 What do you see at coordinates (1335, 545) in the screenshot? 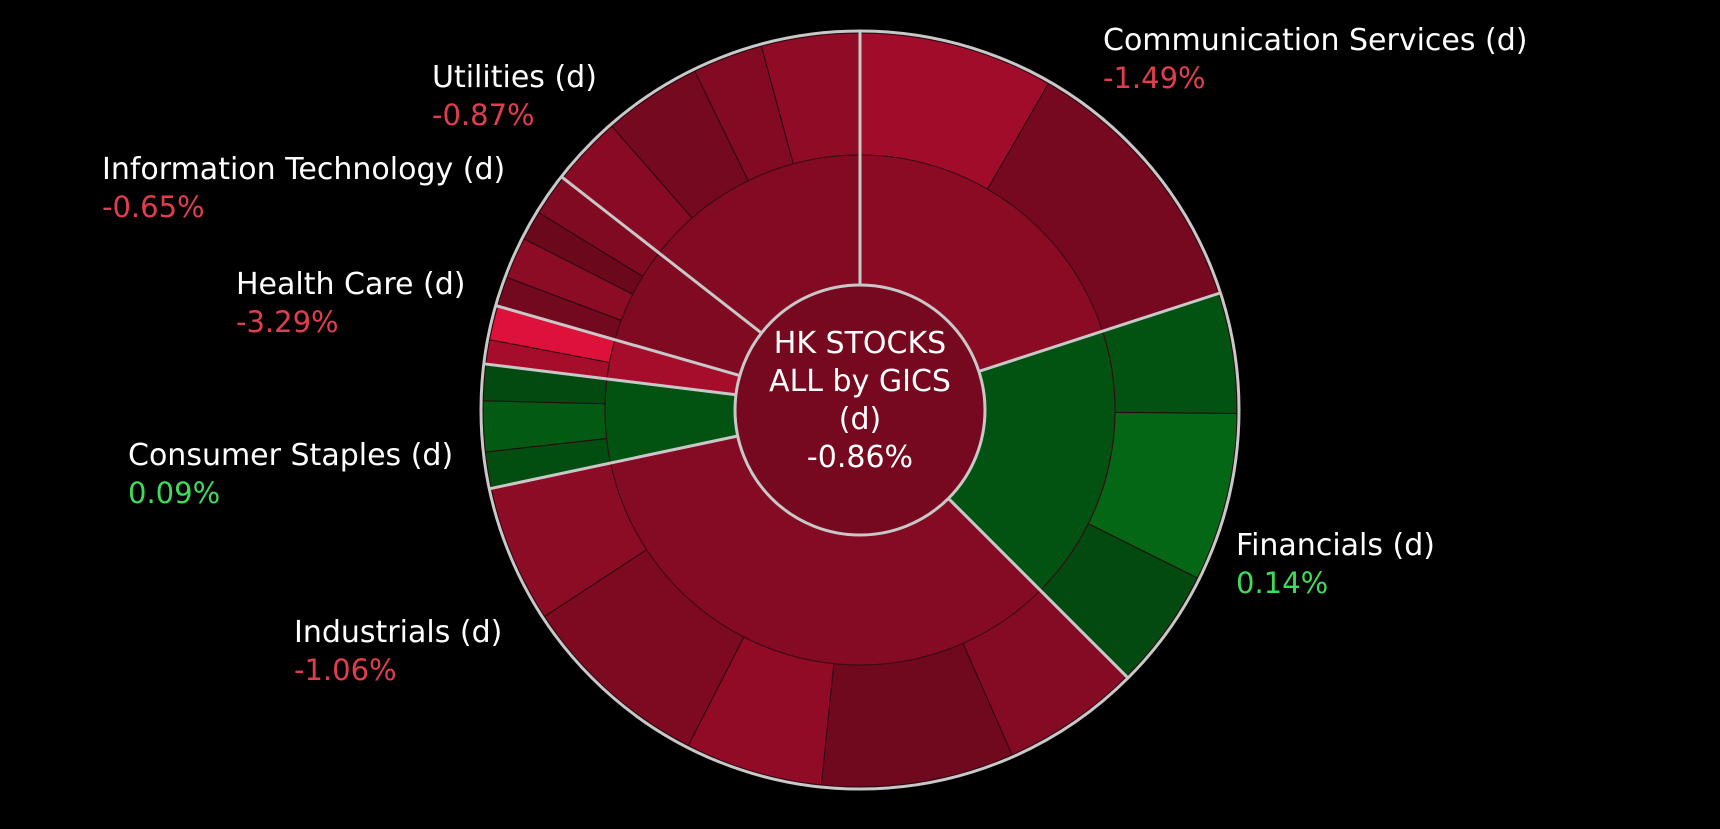
I see `sector-name: Financials (d)` at bounding box center [1335, 545].